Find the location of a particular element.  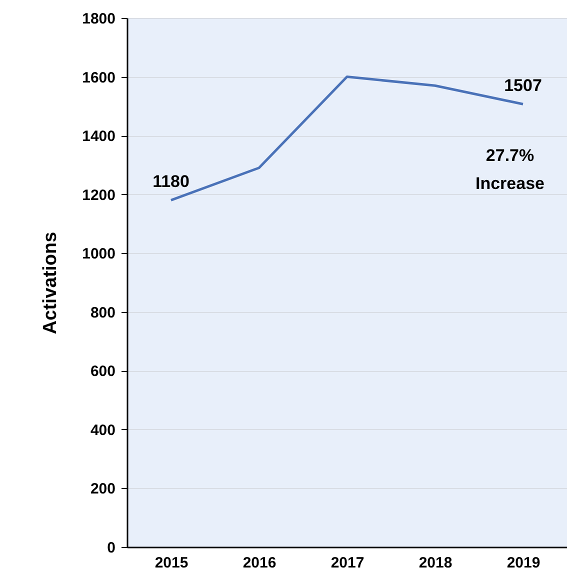

y-tick-label: 0 is located at coordinates (111, 548).